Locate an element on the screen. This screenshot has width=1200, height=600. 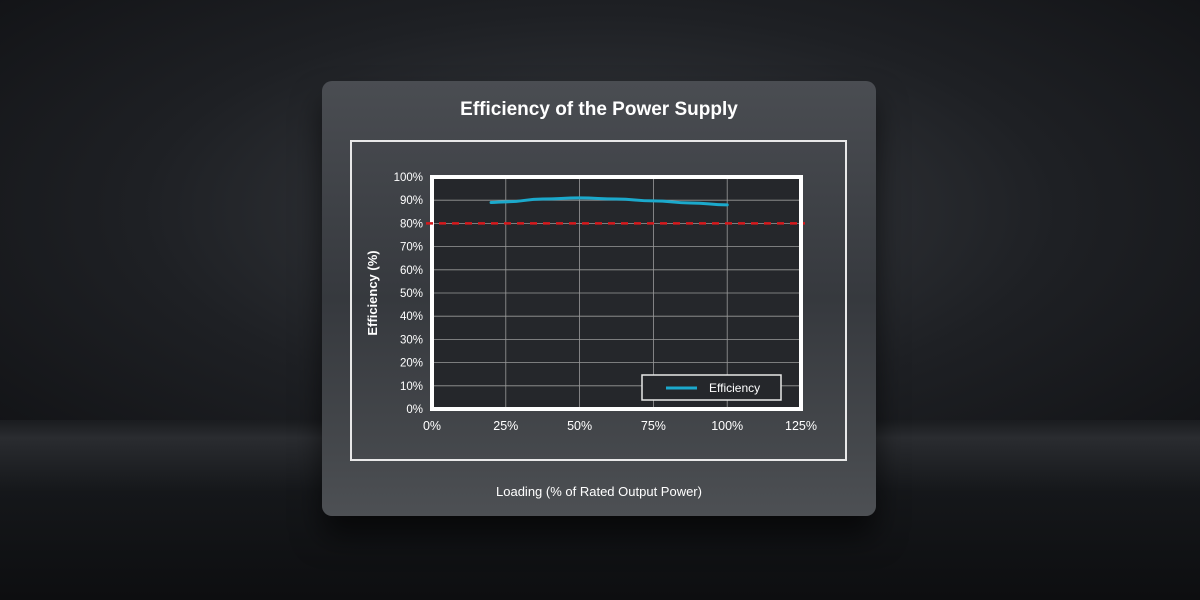
x-tick-label: 75% is located at coordinates (653, 426).